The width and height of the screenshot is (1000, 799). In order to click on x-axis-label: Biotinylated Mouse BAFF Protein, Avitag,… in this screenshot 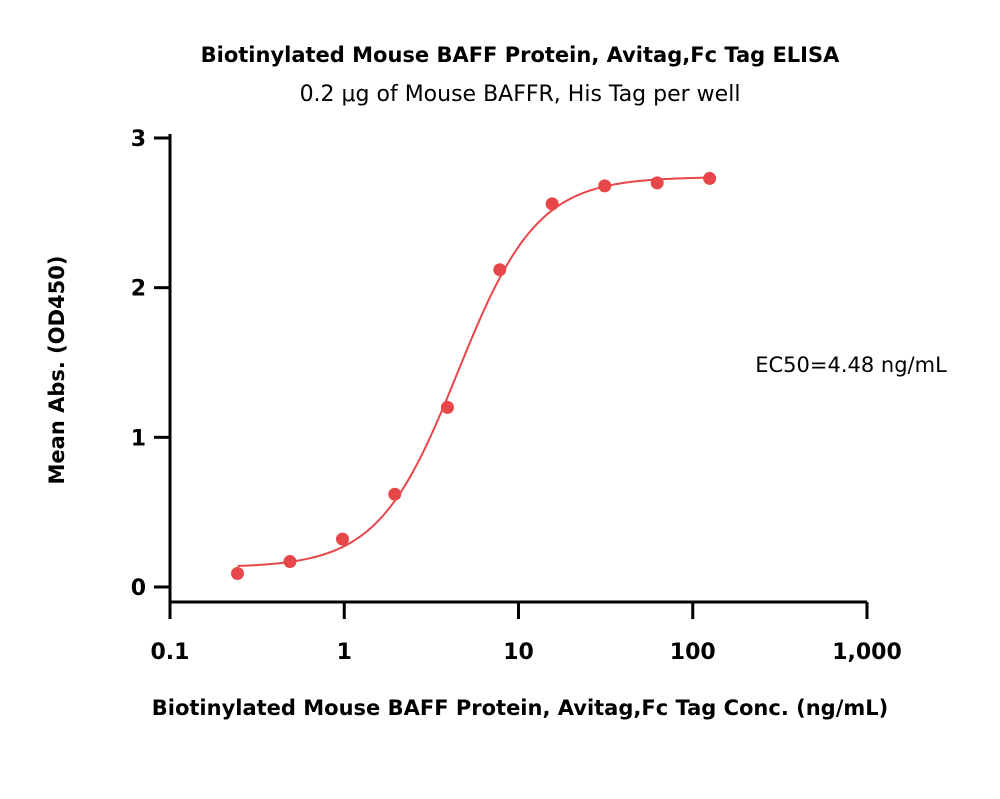, I will do `click(520, 708)`.